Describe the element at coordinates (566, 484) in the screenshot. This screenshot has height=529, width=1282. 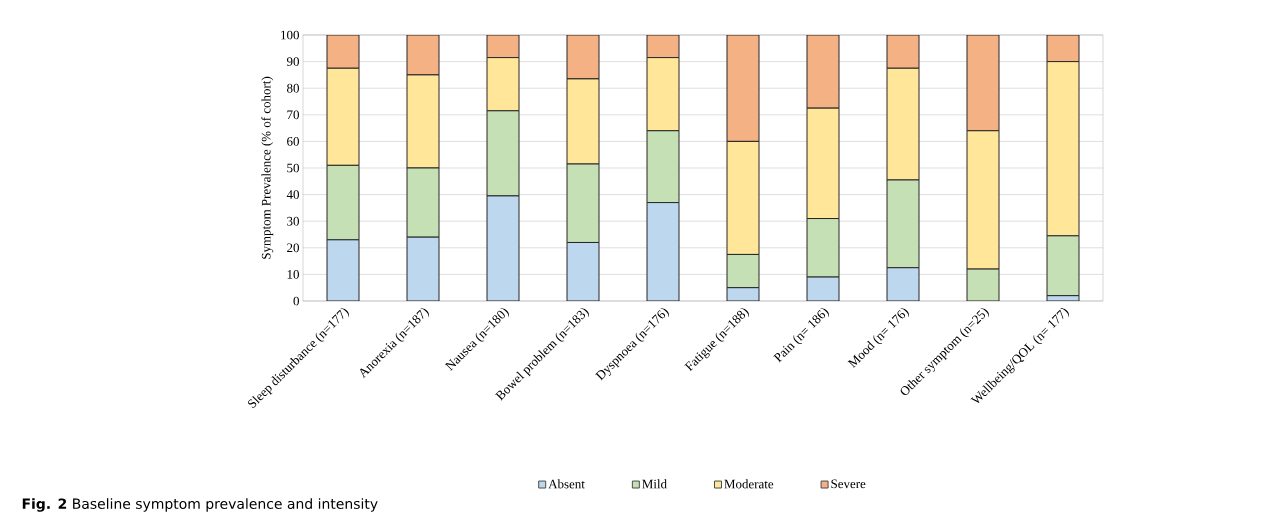
I see `legend-label: Absent` at that location.